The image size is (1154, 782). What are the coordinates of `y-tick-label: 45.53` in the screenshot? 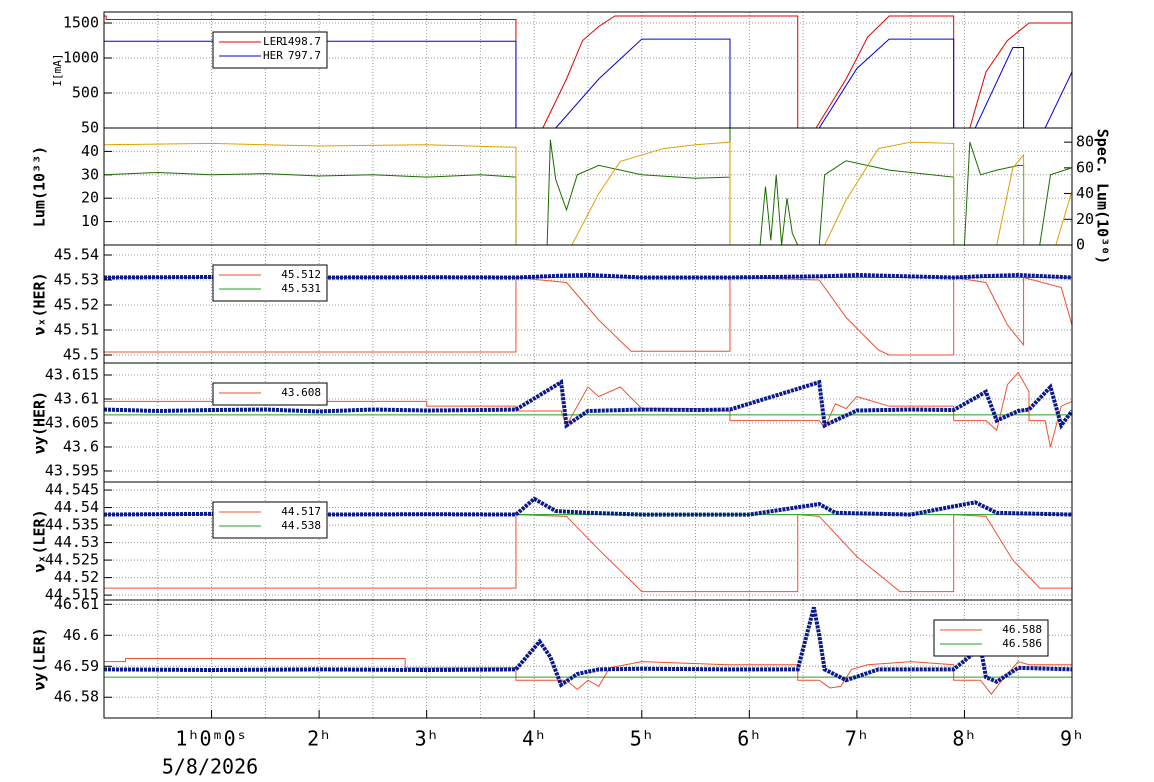 It's located at (76, 280).